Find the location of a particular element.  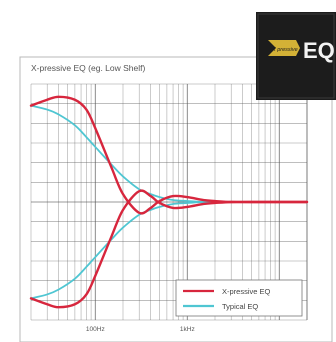

brand-logo-frame is located at coordinates (296, 56).